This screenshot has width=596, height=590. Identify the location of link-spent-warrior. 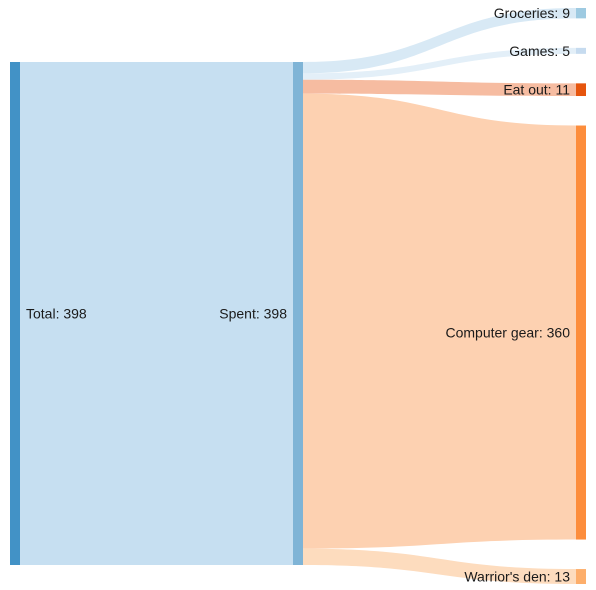
(439, 566).